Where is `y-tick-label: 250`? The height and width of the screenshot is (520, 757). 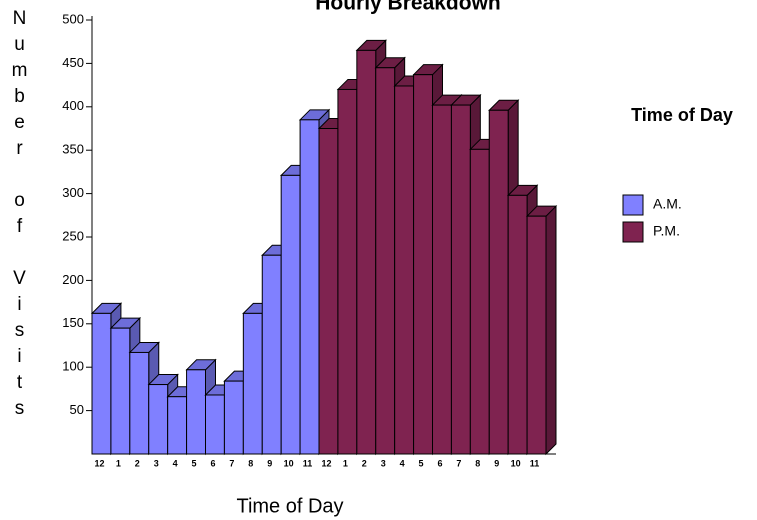
y-tick-label: 250 is located at coordinates (73, 235).